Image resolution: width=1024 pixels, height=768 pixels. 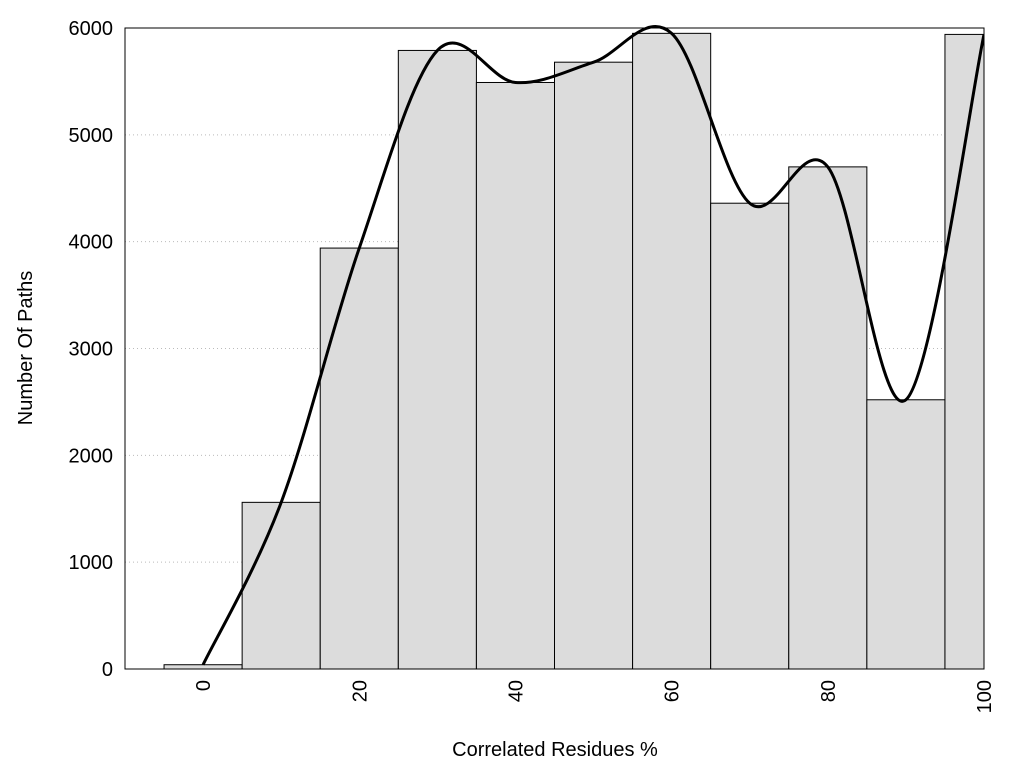 I want to click on x-tick-label: 0, so click(x=204, y=685).